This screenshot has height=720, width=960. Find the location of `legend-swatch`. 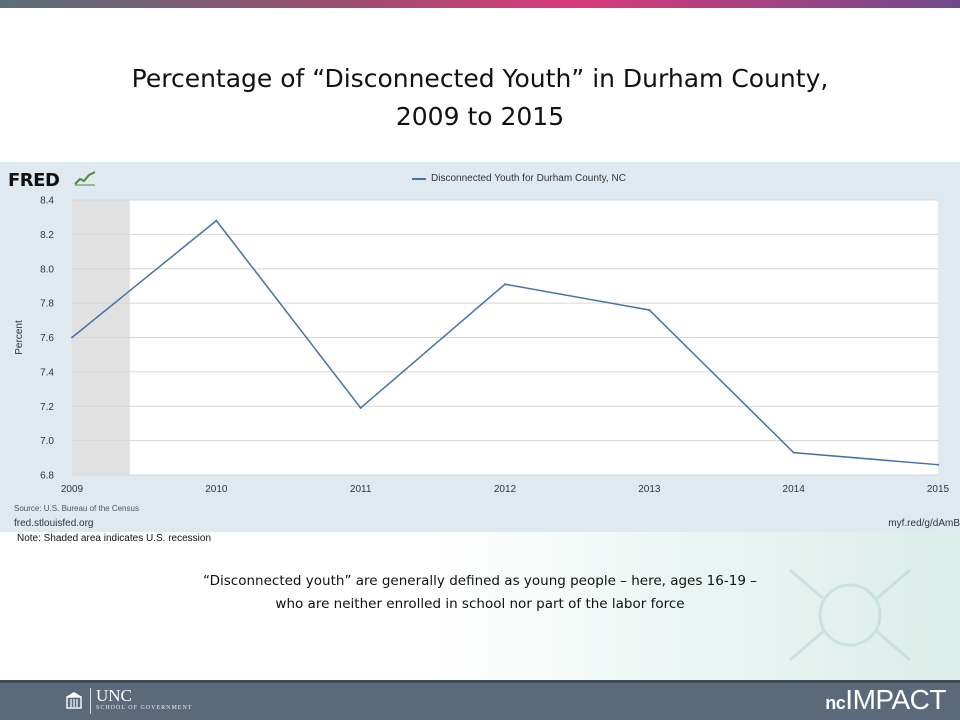

legend-swatch is located at coordinates (419, 178).